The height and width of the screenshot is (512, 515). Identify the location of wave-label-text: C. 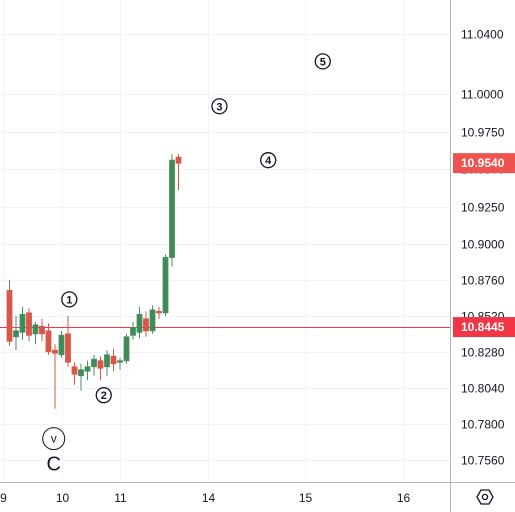
(53, 465).